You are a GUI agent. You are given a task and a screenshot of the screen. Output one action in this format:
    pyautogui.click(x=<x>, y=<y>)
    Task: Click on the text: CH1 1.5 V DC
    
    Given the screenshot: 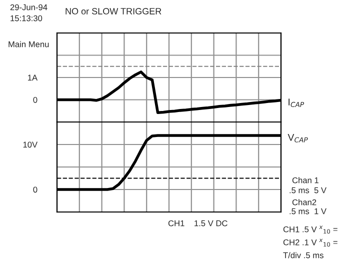 What is the action you would take?
    pyautogui.click(x=198, y=223)
    